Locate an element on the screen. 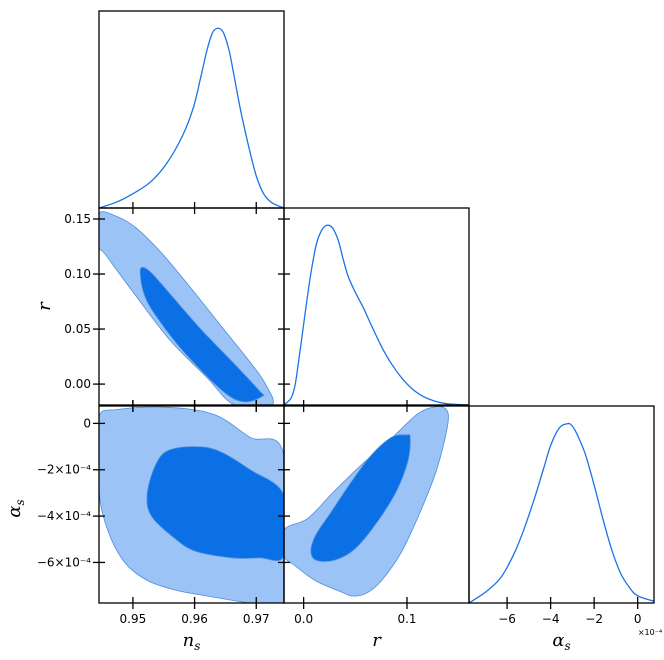 The width and height of the screenshot is (664, 660). marginal-n_s is located at coordinates (191, 117).